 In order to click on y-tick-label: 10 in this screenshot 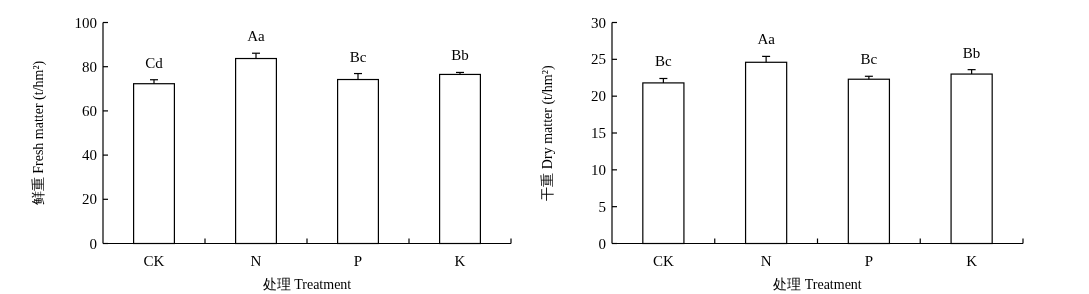, I will do `click(598, 169)`.